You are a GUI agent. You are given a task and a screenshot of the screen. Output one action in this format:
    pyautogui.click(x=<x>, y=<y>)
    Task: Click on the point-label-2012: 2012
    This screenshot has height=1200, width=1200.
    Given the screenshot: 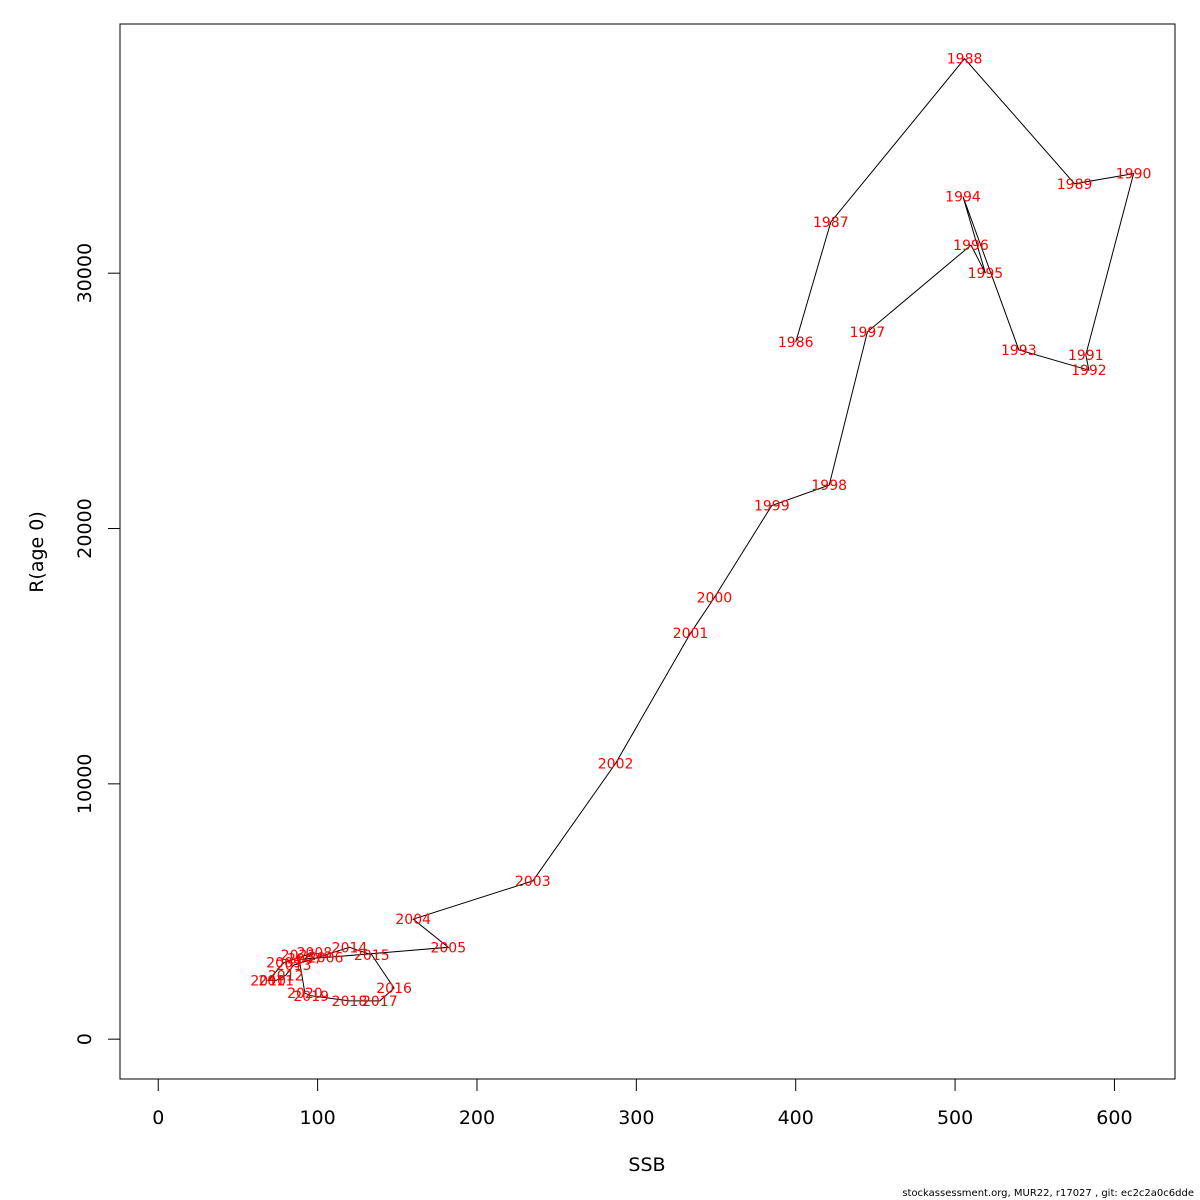 What is the action you would take?
    pyautogui.click(x=286, y=976)
    